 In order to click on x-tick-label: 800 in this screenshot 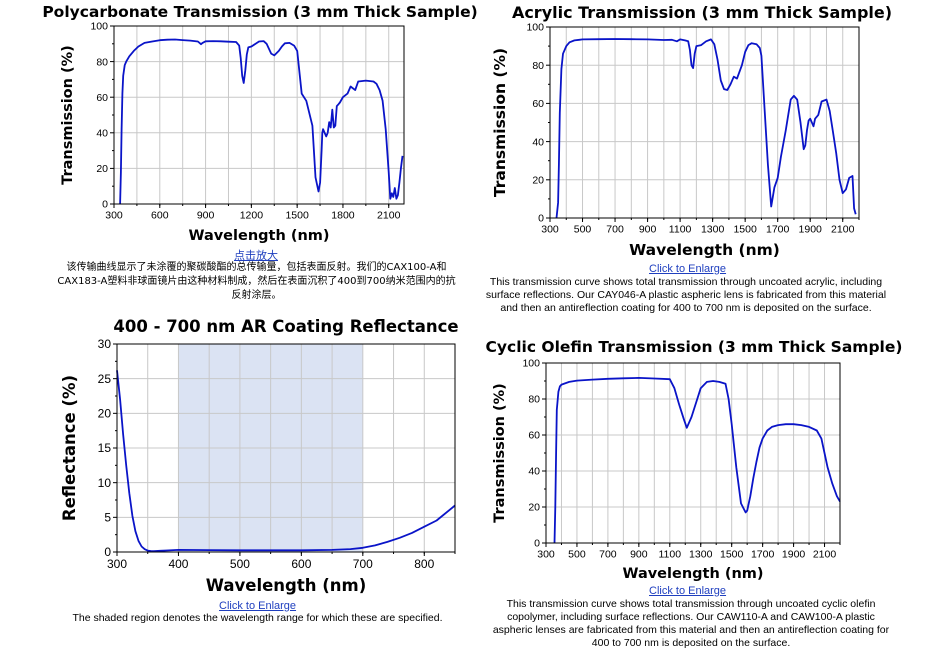, I will do `click(424, 564)`.